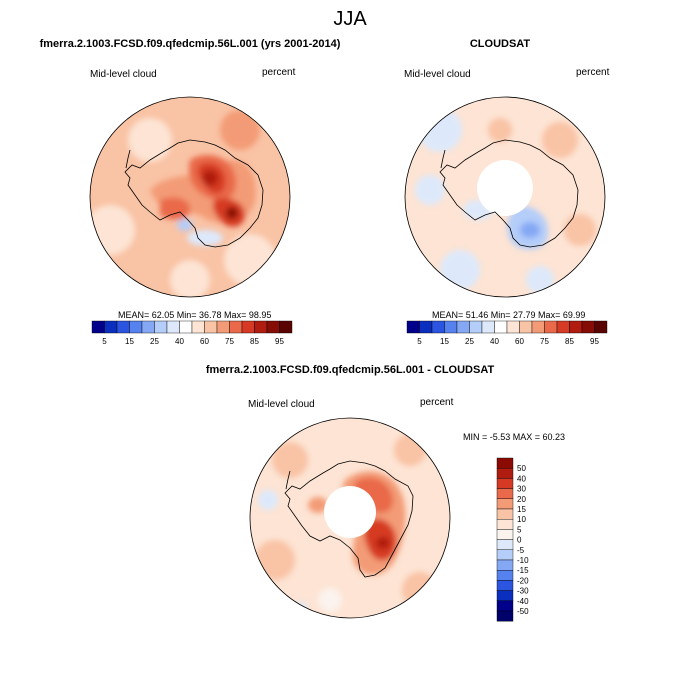 The image size is (700, 700). I want to click on colorbar-tick-label: 50, so click(521, 468).